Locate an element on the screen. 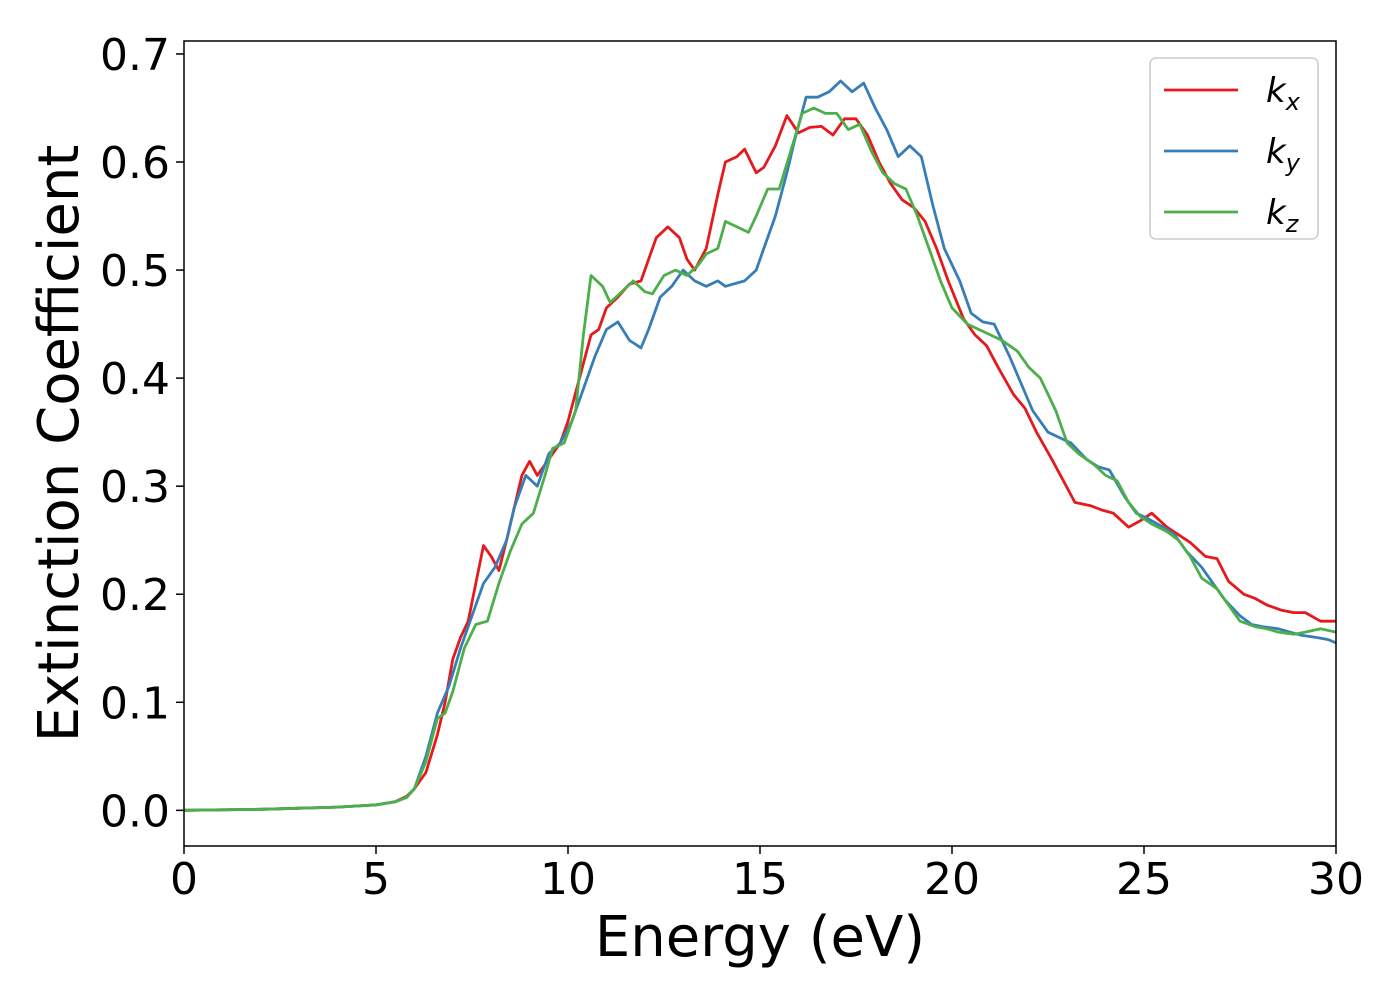  y-axis-title: Extinction Coefficient is located at coordinates (59, 444).